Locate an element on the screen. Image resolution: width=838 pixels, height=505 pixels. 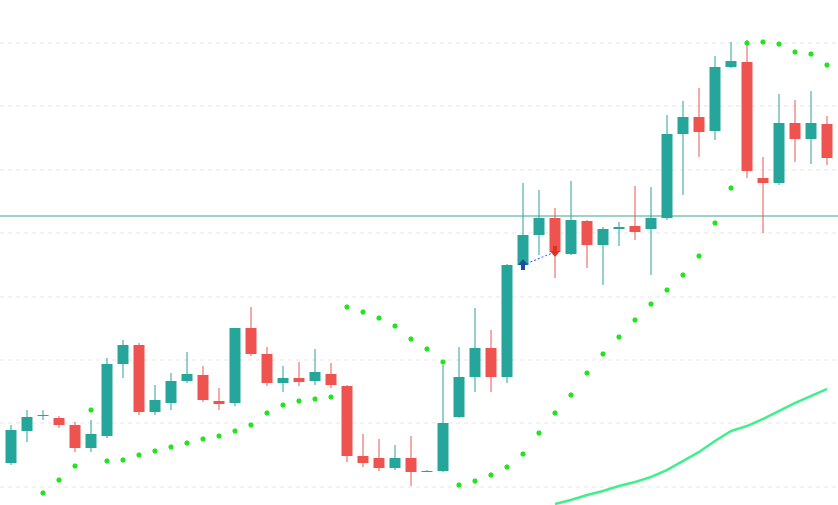
trade-markers is located at coordinates (539, 258).